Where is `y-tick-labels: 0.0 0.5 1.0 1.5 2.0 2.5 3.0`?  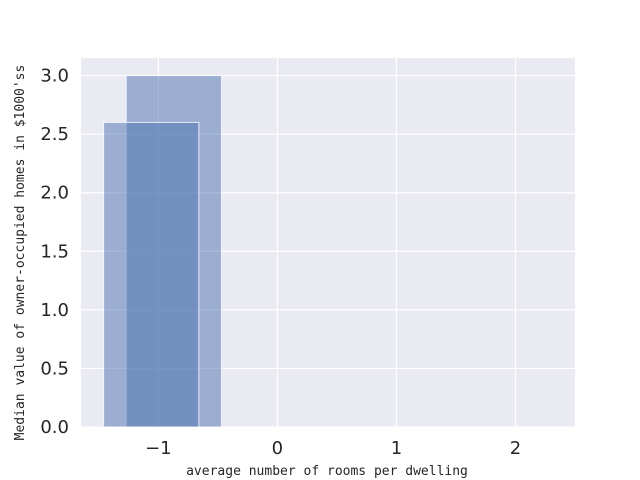 y-tick-labels: 0.0 0.5 1.0 1.5 2.0 2.5 3.0 is located at coordinates (54, 252).